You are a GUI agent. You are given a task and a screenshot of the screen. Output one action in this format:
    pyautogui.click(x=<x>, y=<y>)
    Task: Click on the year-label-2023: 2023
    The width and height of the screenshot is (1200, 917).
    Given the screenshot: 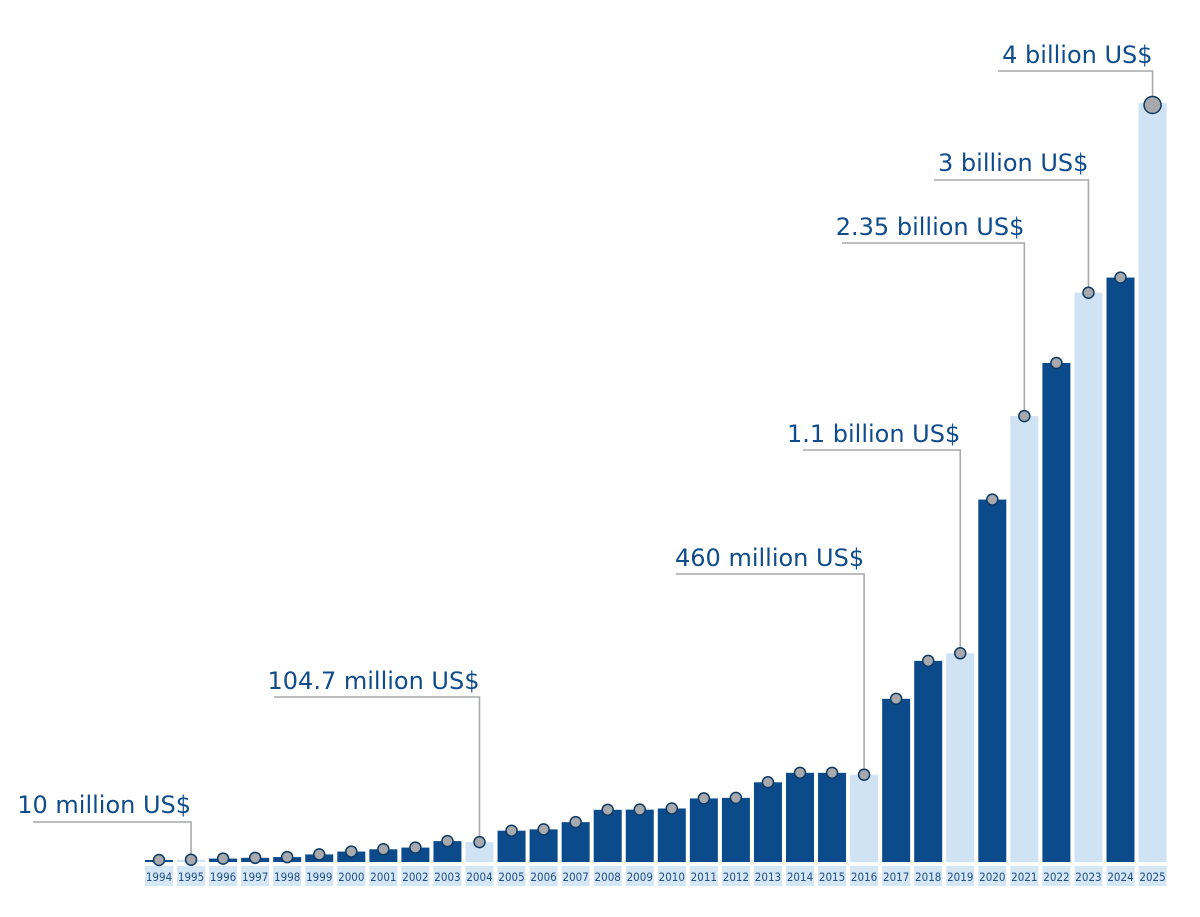 What is the action you would take?
    pyautogui.click(x=1088, y=877)
    